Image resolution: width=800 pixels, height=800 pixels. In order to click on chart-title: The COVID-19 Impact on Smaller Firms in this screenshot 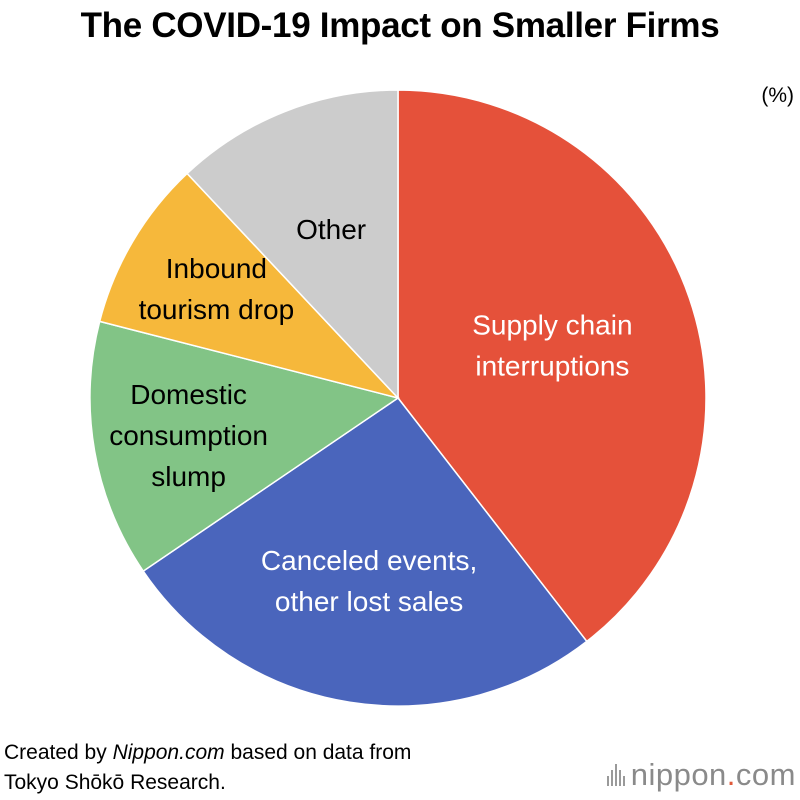, I will do `click(400, 25)`.